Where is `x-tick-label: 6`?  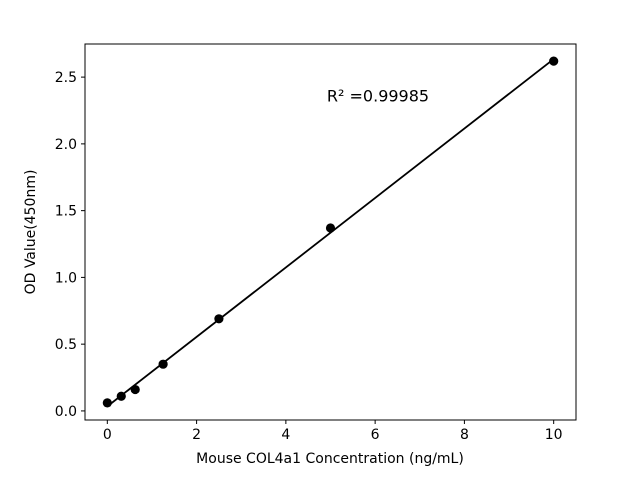
x-tick-label: 6 is located at coordinates (375, 435).